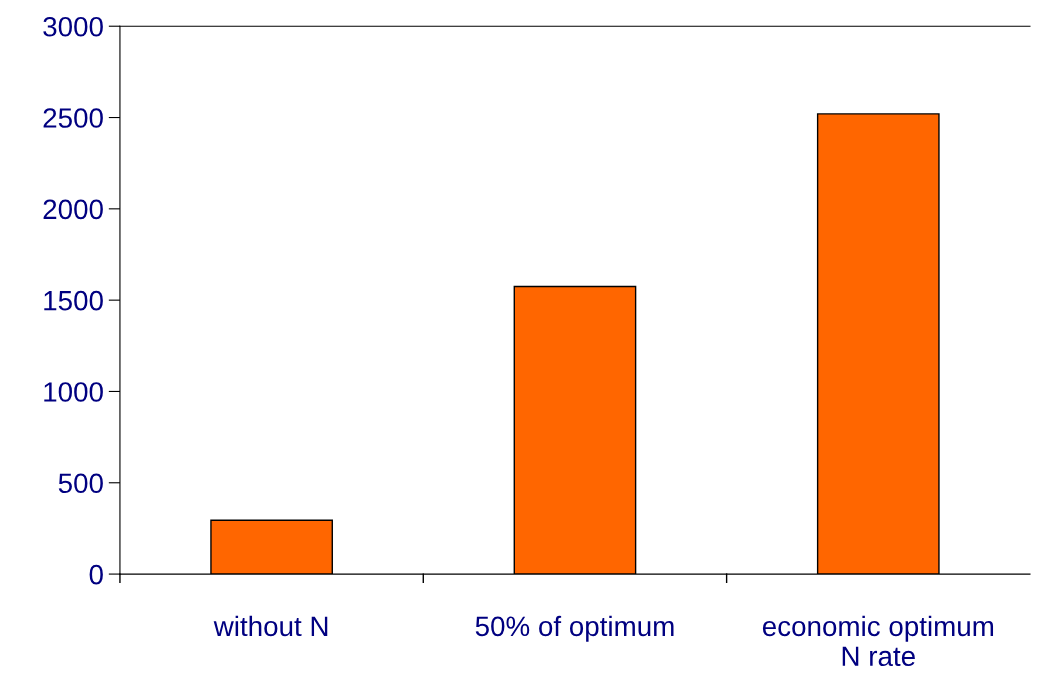  I want to click on x-tick-label: without N, so click(270, 626).